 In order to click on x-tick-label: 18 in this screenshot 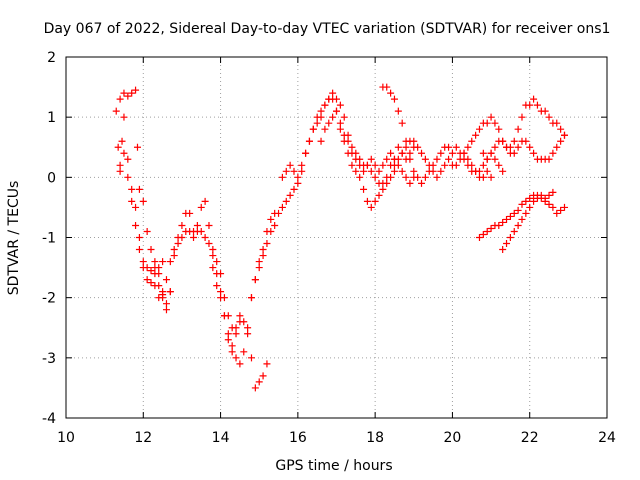, I will do `click(375, 438)`.